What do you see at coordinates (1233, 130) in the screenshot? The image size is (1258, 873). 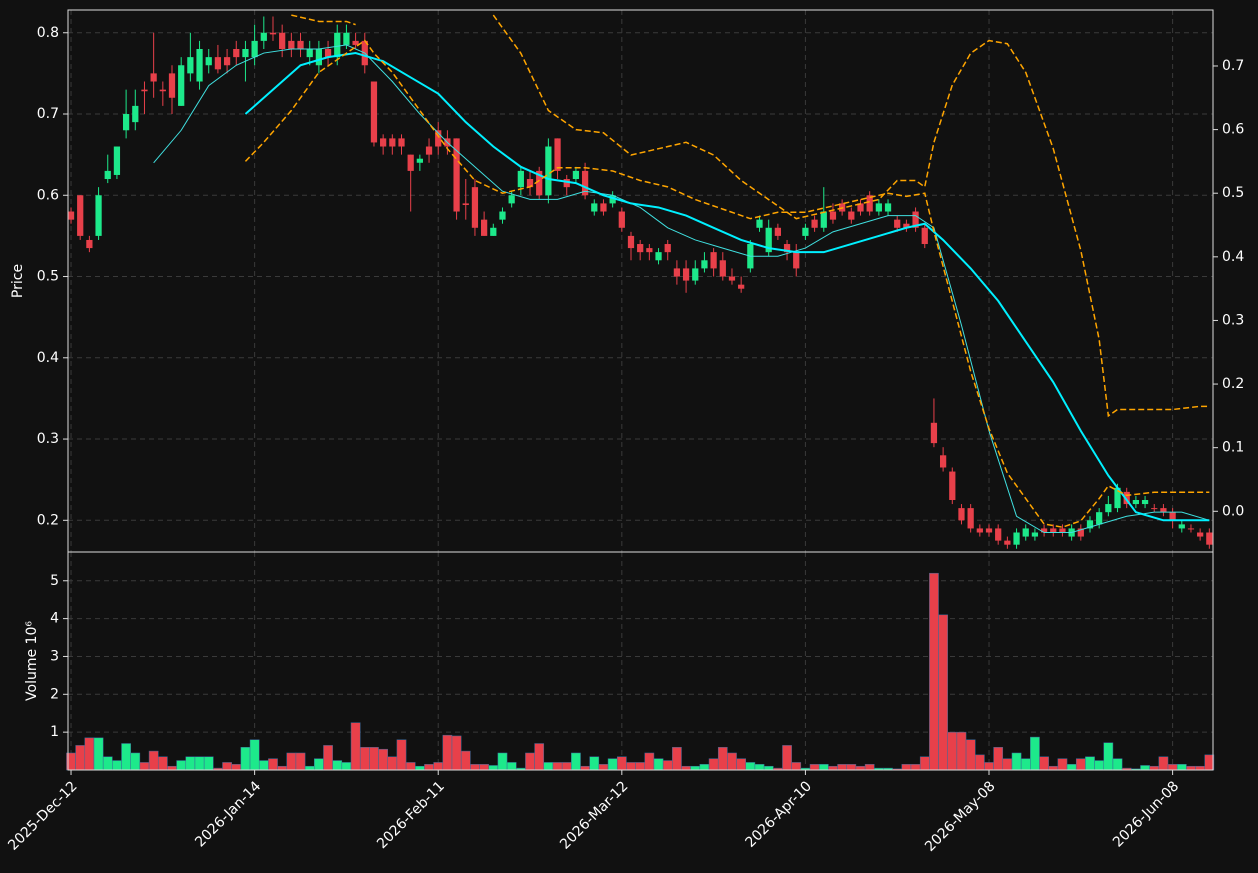 I see `y2-tick-label: 0.6` at bounding box center [1233, 130].